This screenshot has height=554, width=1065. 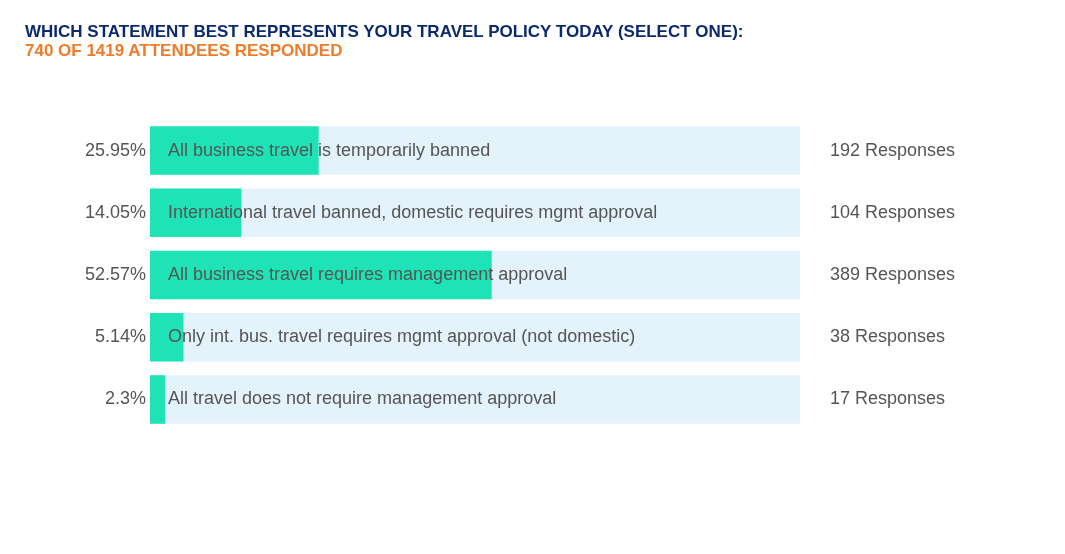 I want to click on bar, so click(x=157, y=399).